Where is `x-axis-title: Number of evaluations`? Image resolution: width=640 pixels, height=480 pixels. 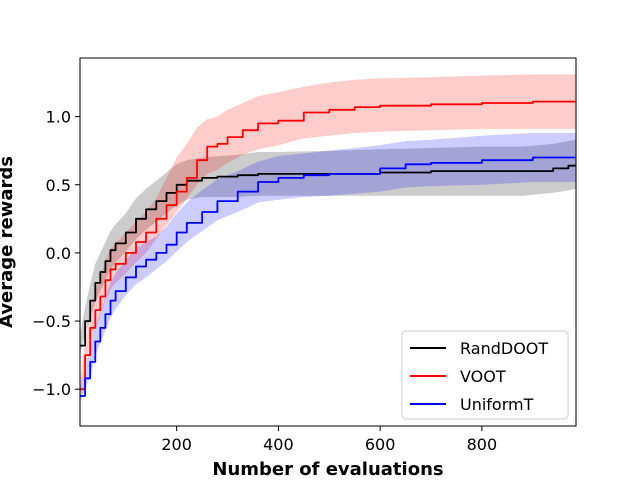
x-axis-title: Number of evaluations is located at coordinates (327, 469).